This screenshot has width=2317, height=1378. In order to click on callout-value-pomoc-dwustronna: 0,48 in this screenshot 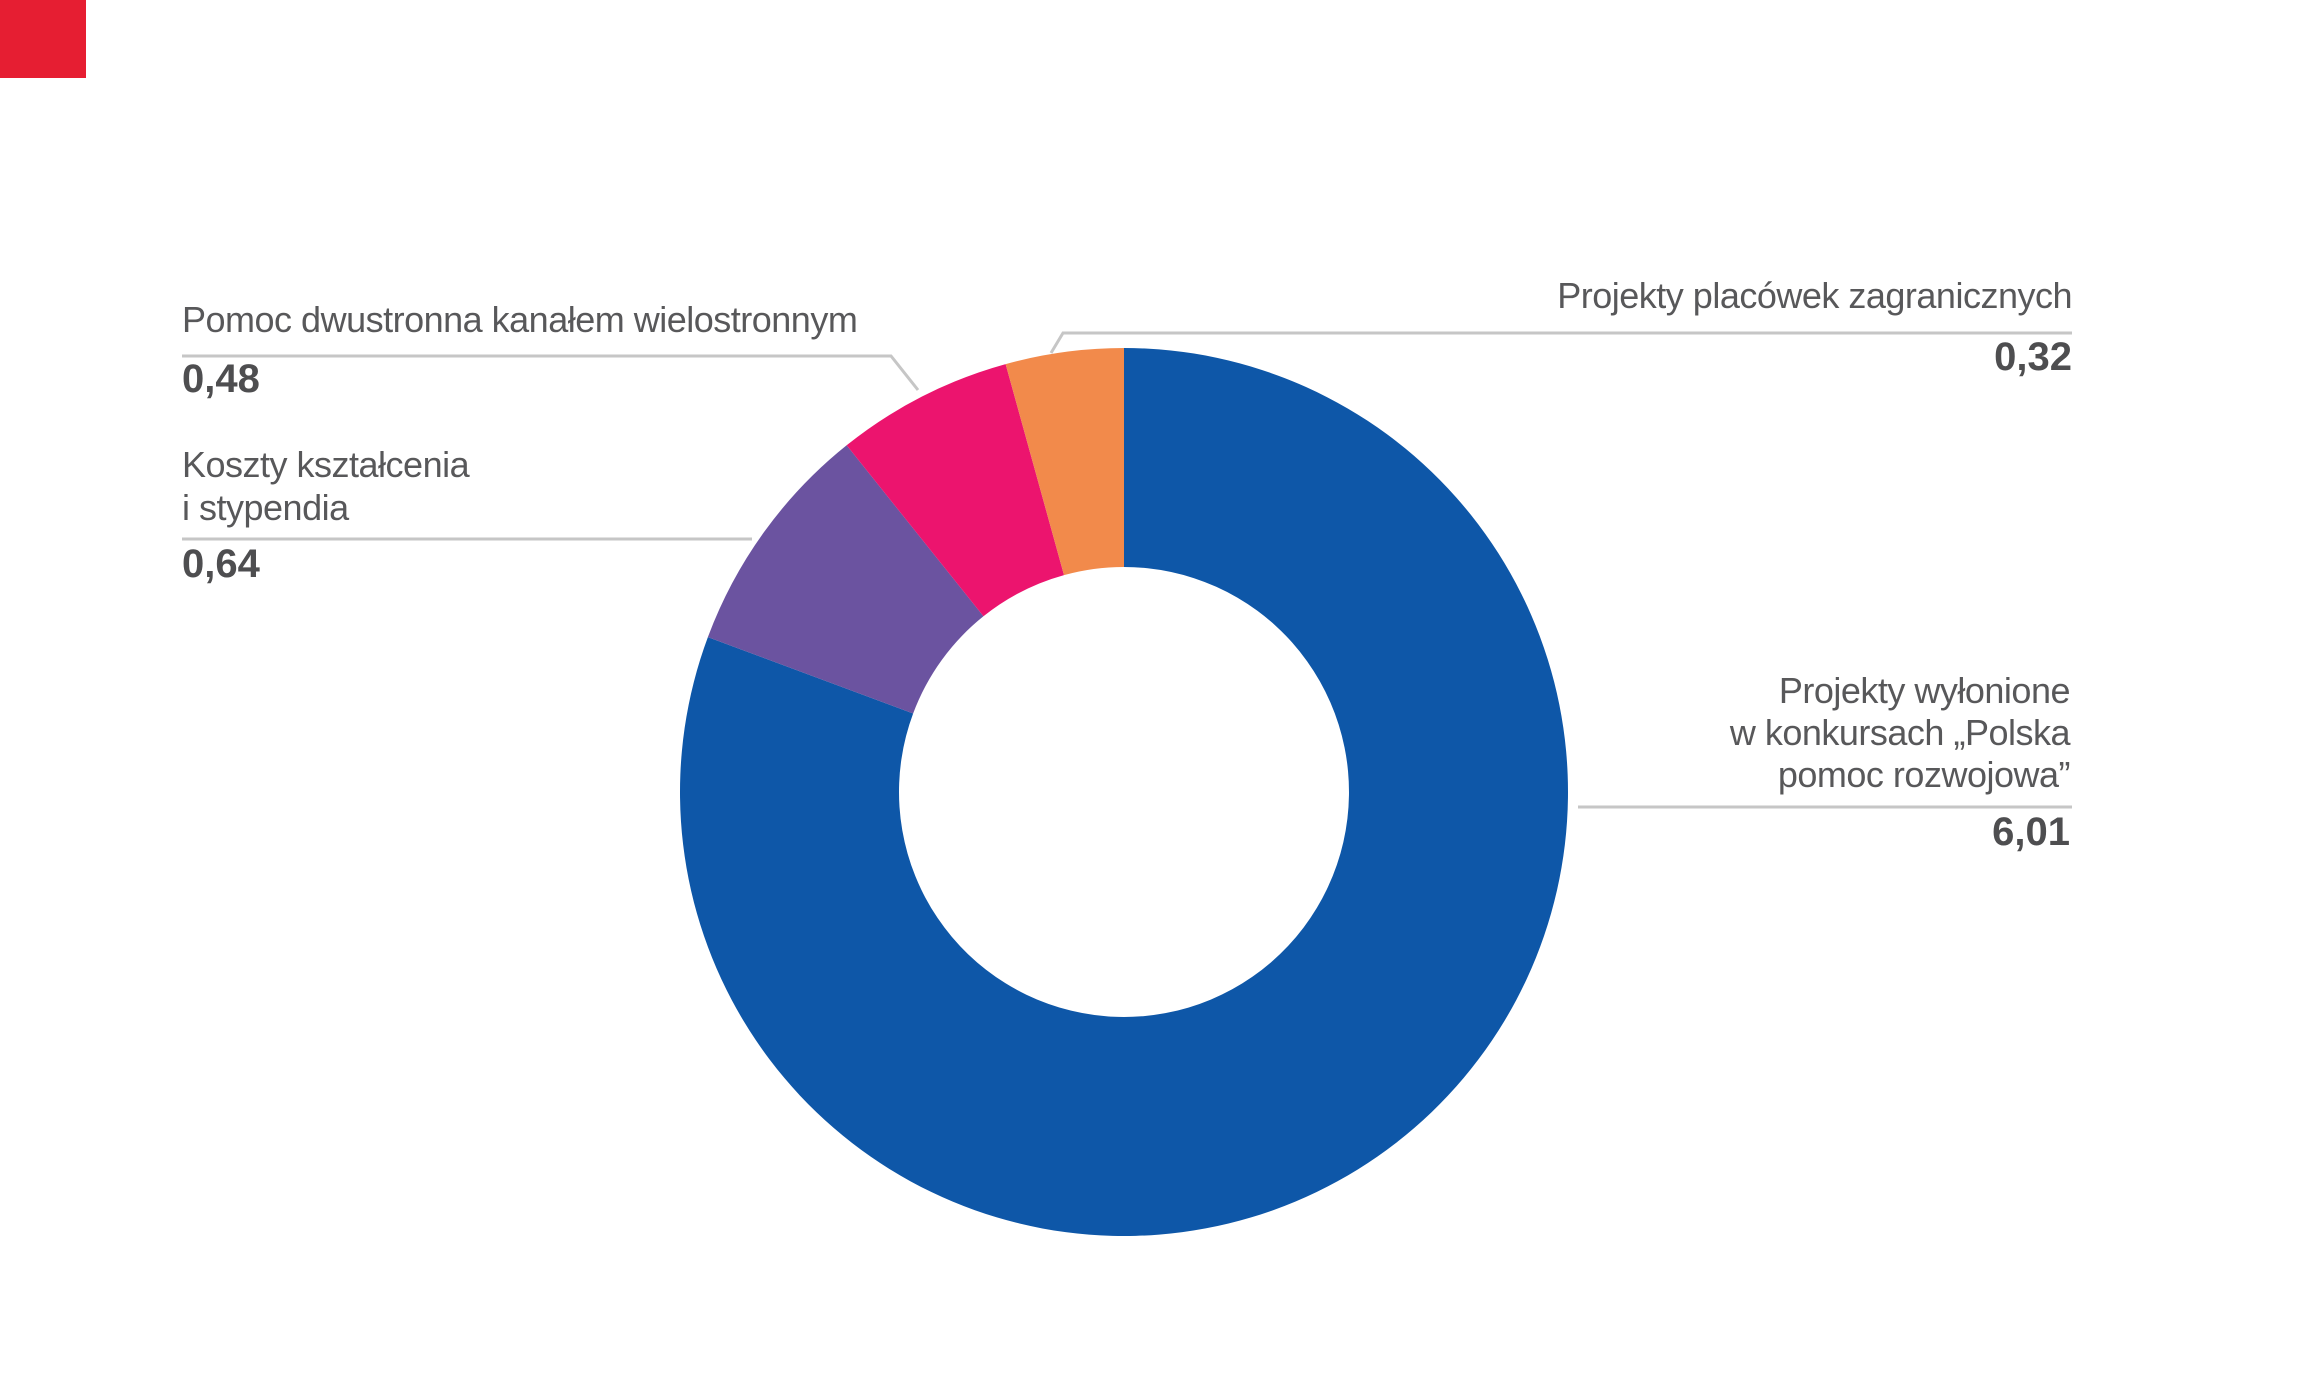, I will do `click(221, 379)`.